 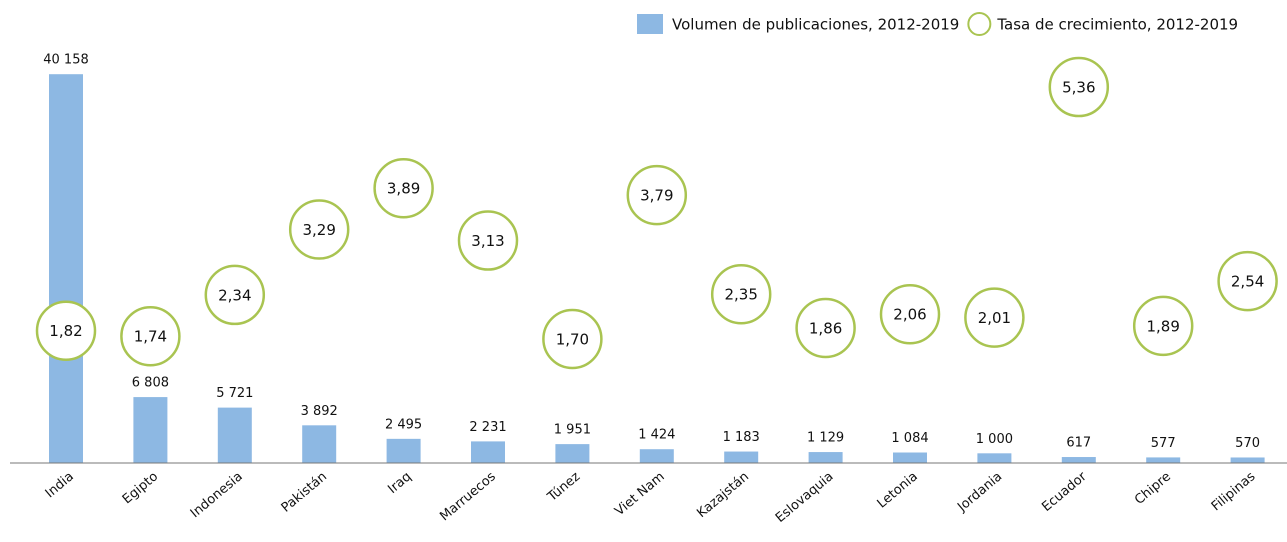 I want to click on bar-value-label: 40 158, so click(x=66, y=60).